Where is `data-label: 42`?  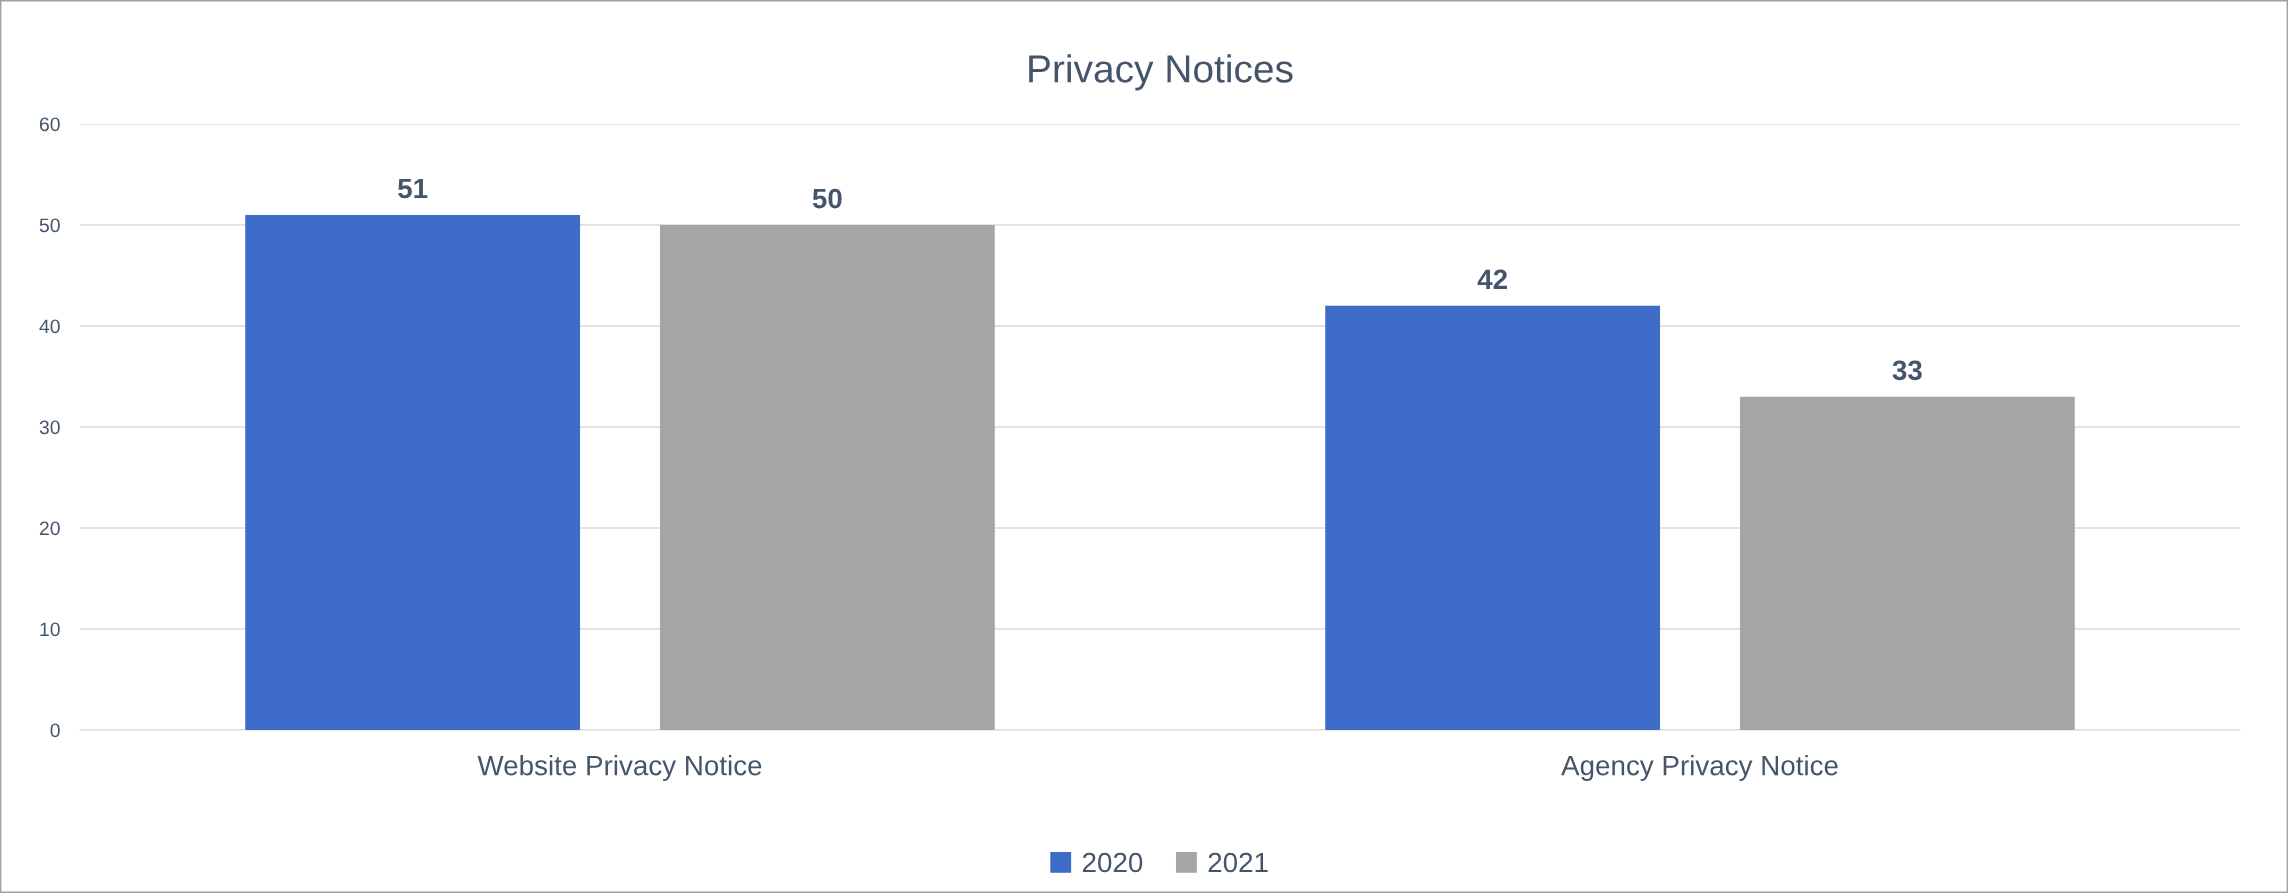
data-label: 42 is located at coordinates (1492, 279).